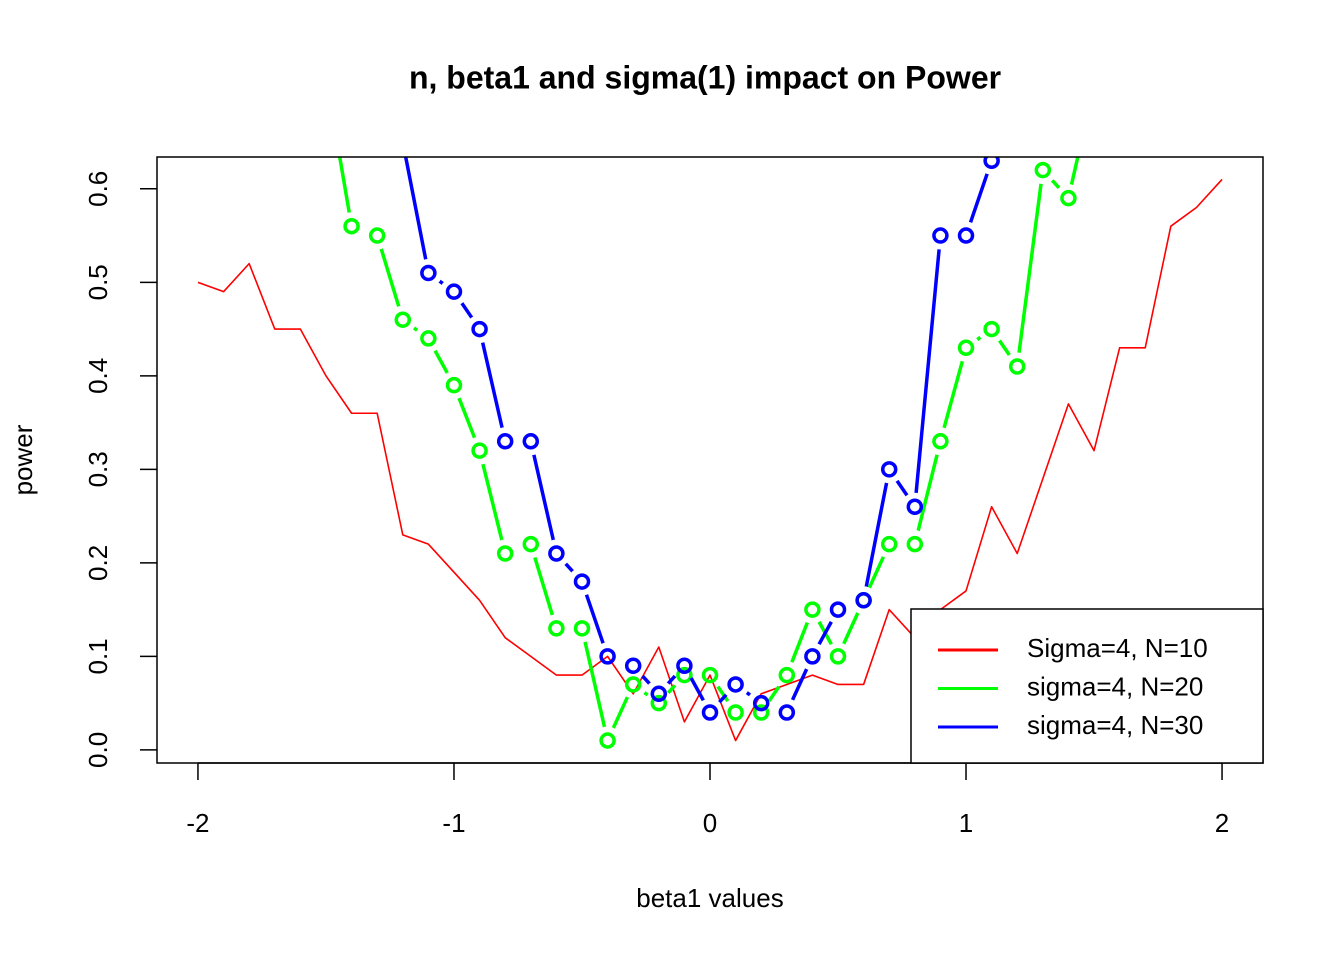 The width and height of the screenshot is (1344, 965). I want to click on legend-label: sigma=4, N=30, so click(1115, 725).